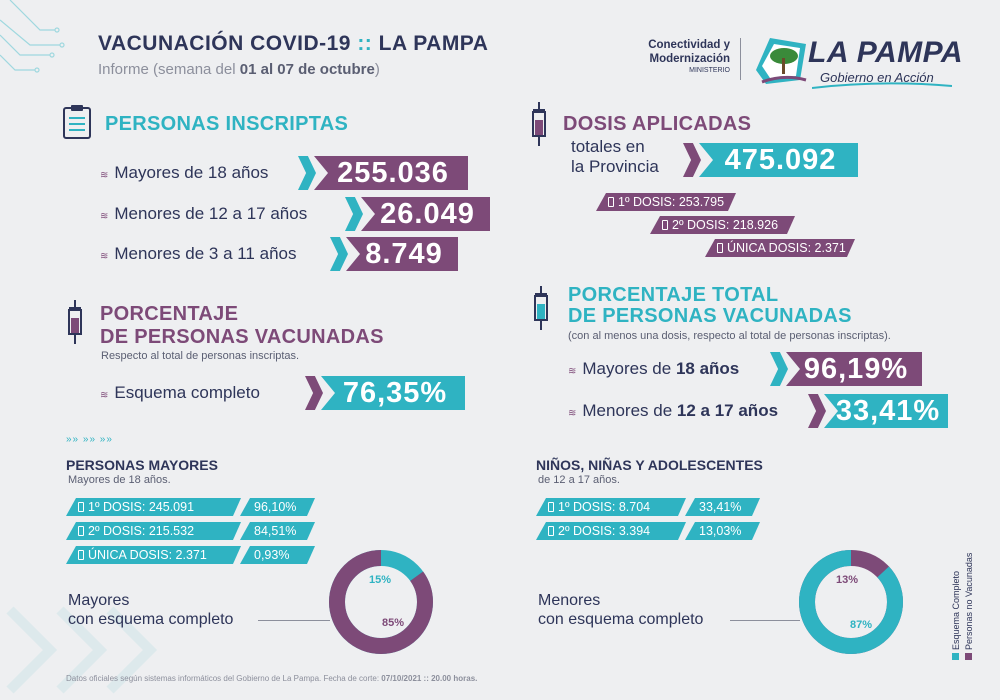 This screenshot has height=700, width=1000. Describe the element at coordinates (725, 225) in the screenshot. I see `dosis-breakdown-2-label: 2º DOSIS: 218.926` at that location.